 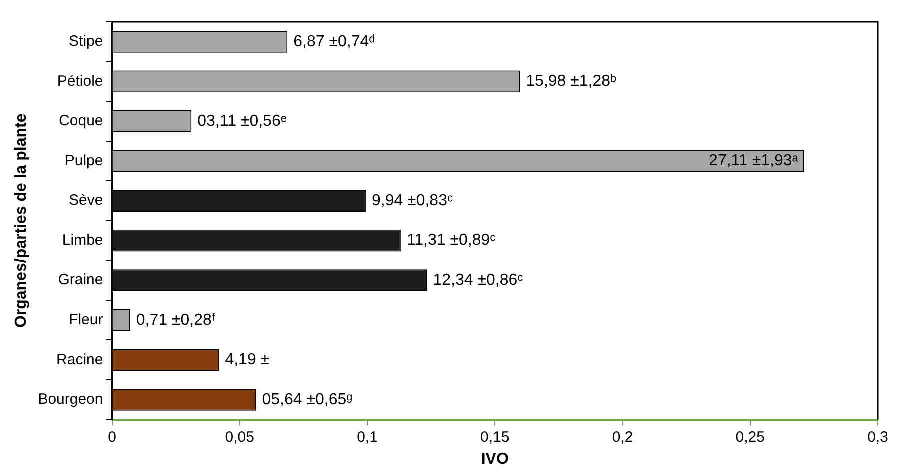 What do you see at coordinates (413, 201) in the screenshot?
I see `annotation: 9,94 ±0,83ᶜ` at bounding box center [413, 201].